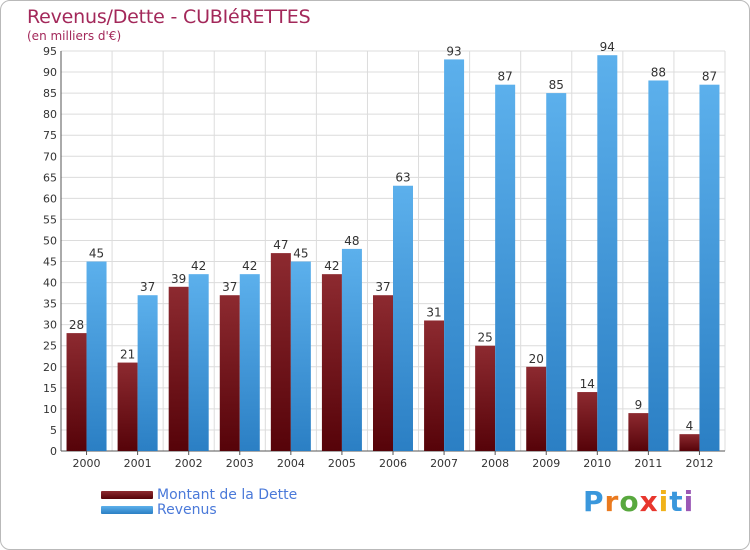 The width and height of the screenshot is (750, 550). What do you see at coordinates (229, 373) in the screenshot?
I see `bar-debt-2003` at bounding box center [229, 373].